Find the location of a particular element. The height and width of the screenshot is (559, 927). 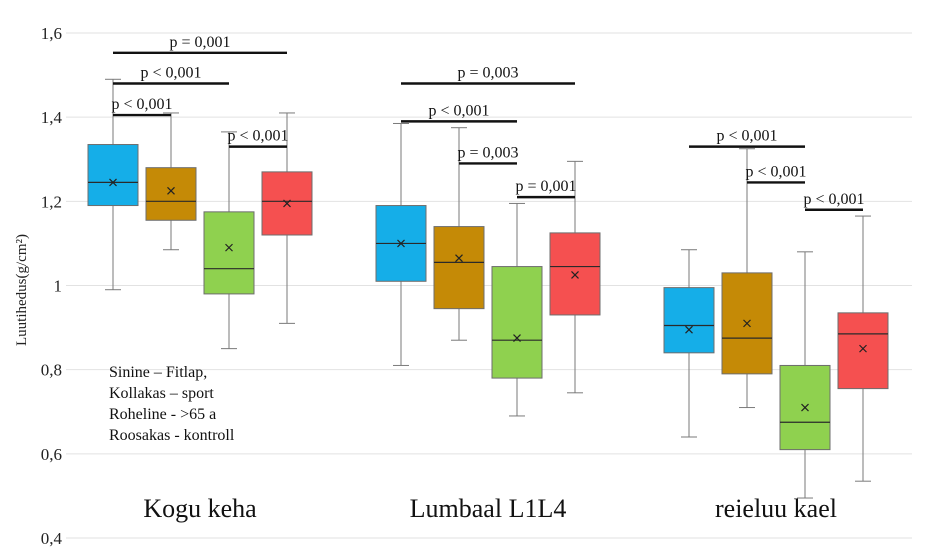

y-axis-label: Luutihedus(g/cm²) is located at coordinates (22, 290).